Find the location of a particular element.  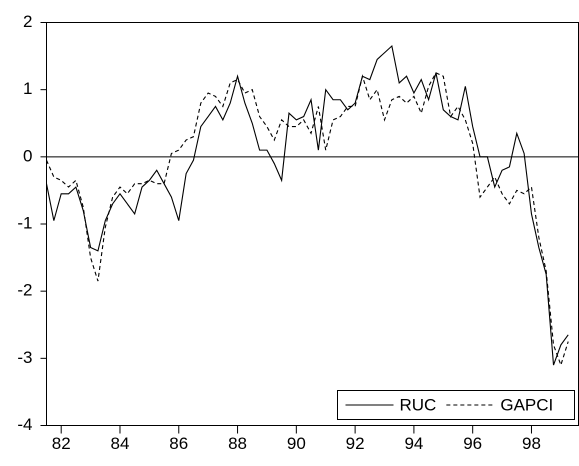

y-tick-label: -3 is located at coordinates (24, 357).